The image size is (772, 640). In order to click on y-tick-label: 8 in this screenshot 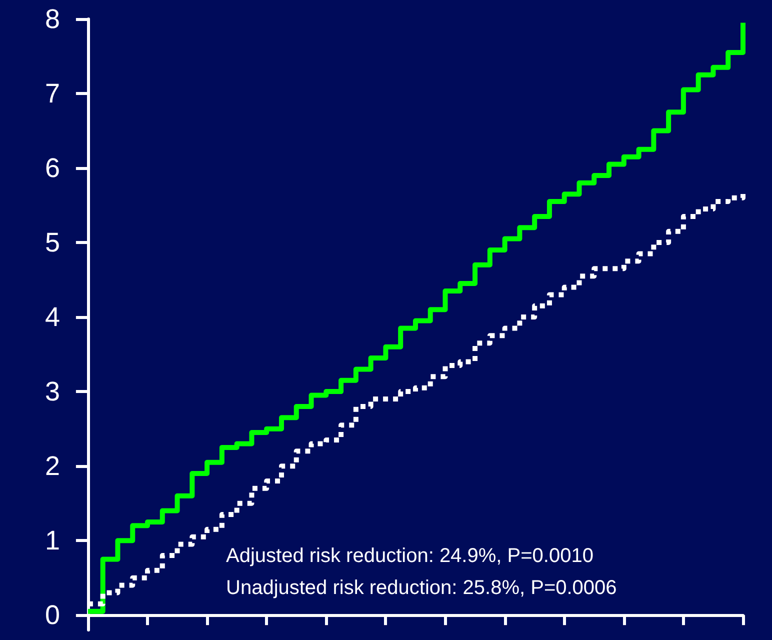, I will do `click(52, 19)`.